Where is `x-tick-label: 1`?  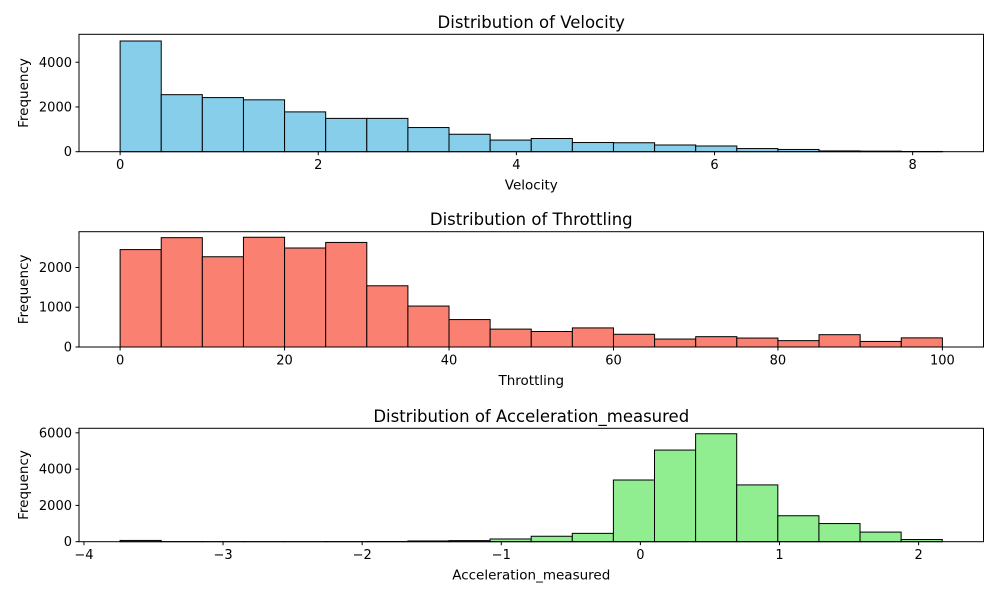 x-tick-label: 1 is located at coordinates (779, 555).